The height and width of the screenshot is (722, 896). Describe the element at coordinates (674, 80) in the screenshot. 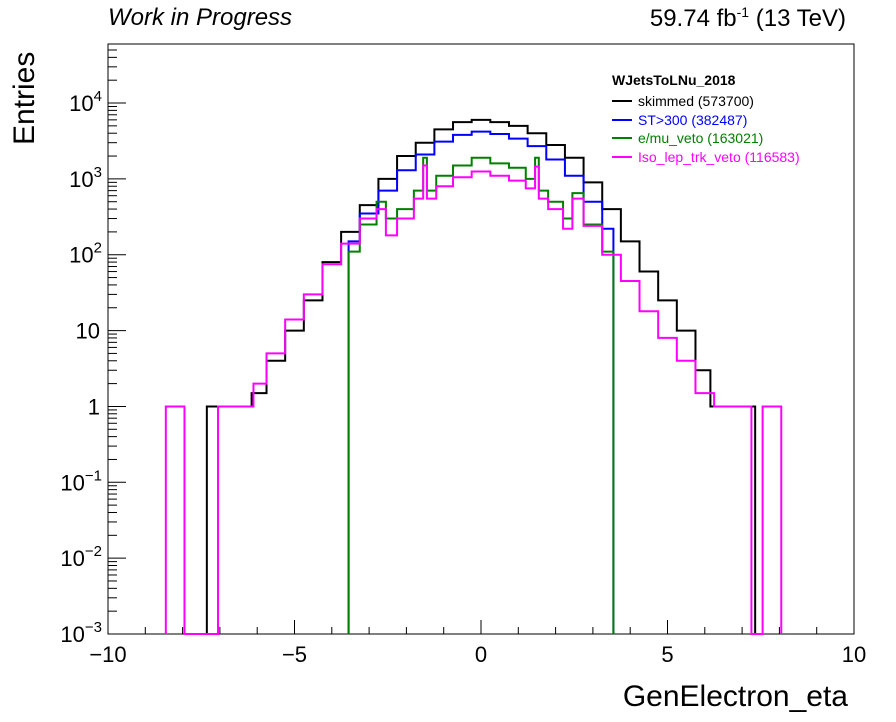

I see `legend-title: WJetsToLNu_2018` at that location.